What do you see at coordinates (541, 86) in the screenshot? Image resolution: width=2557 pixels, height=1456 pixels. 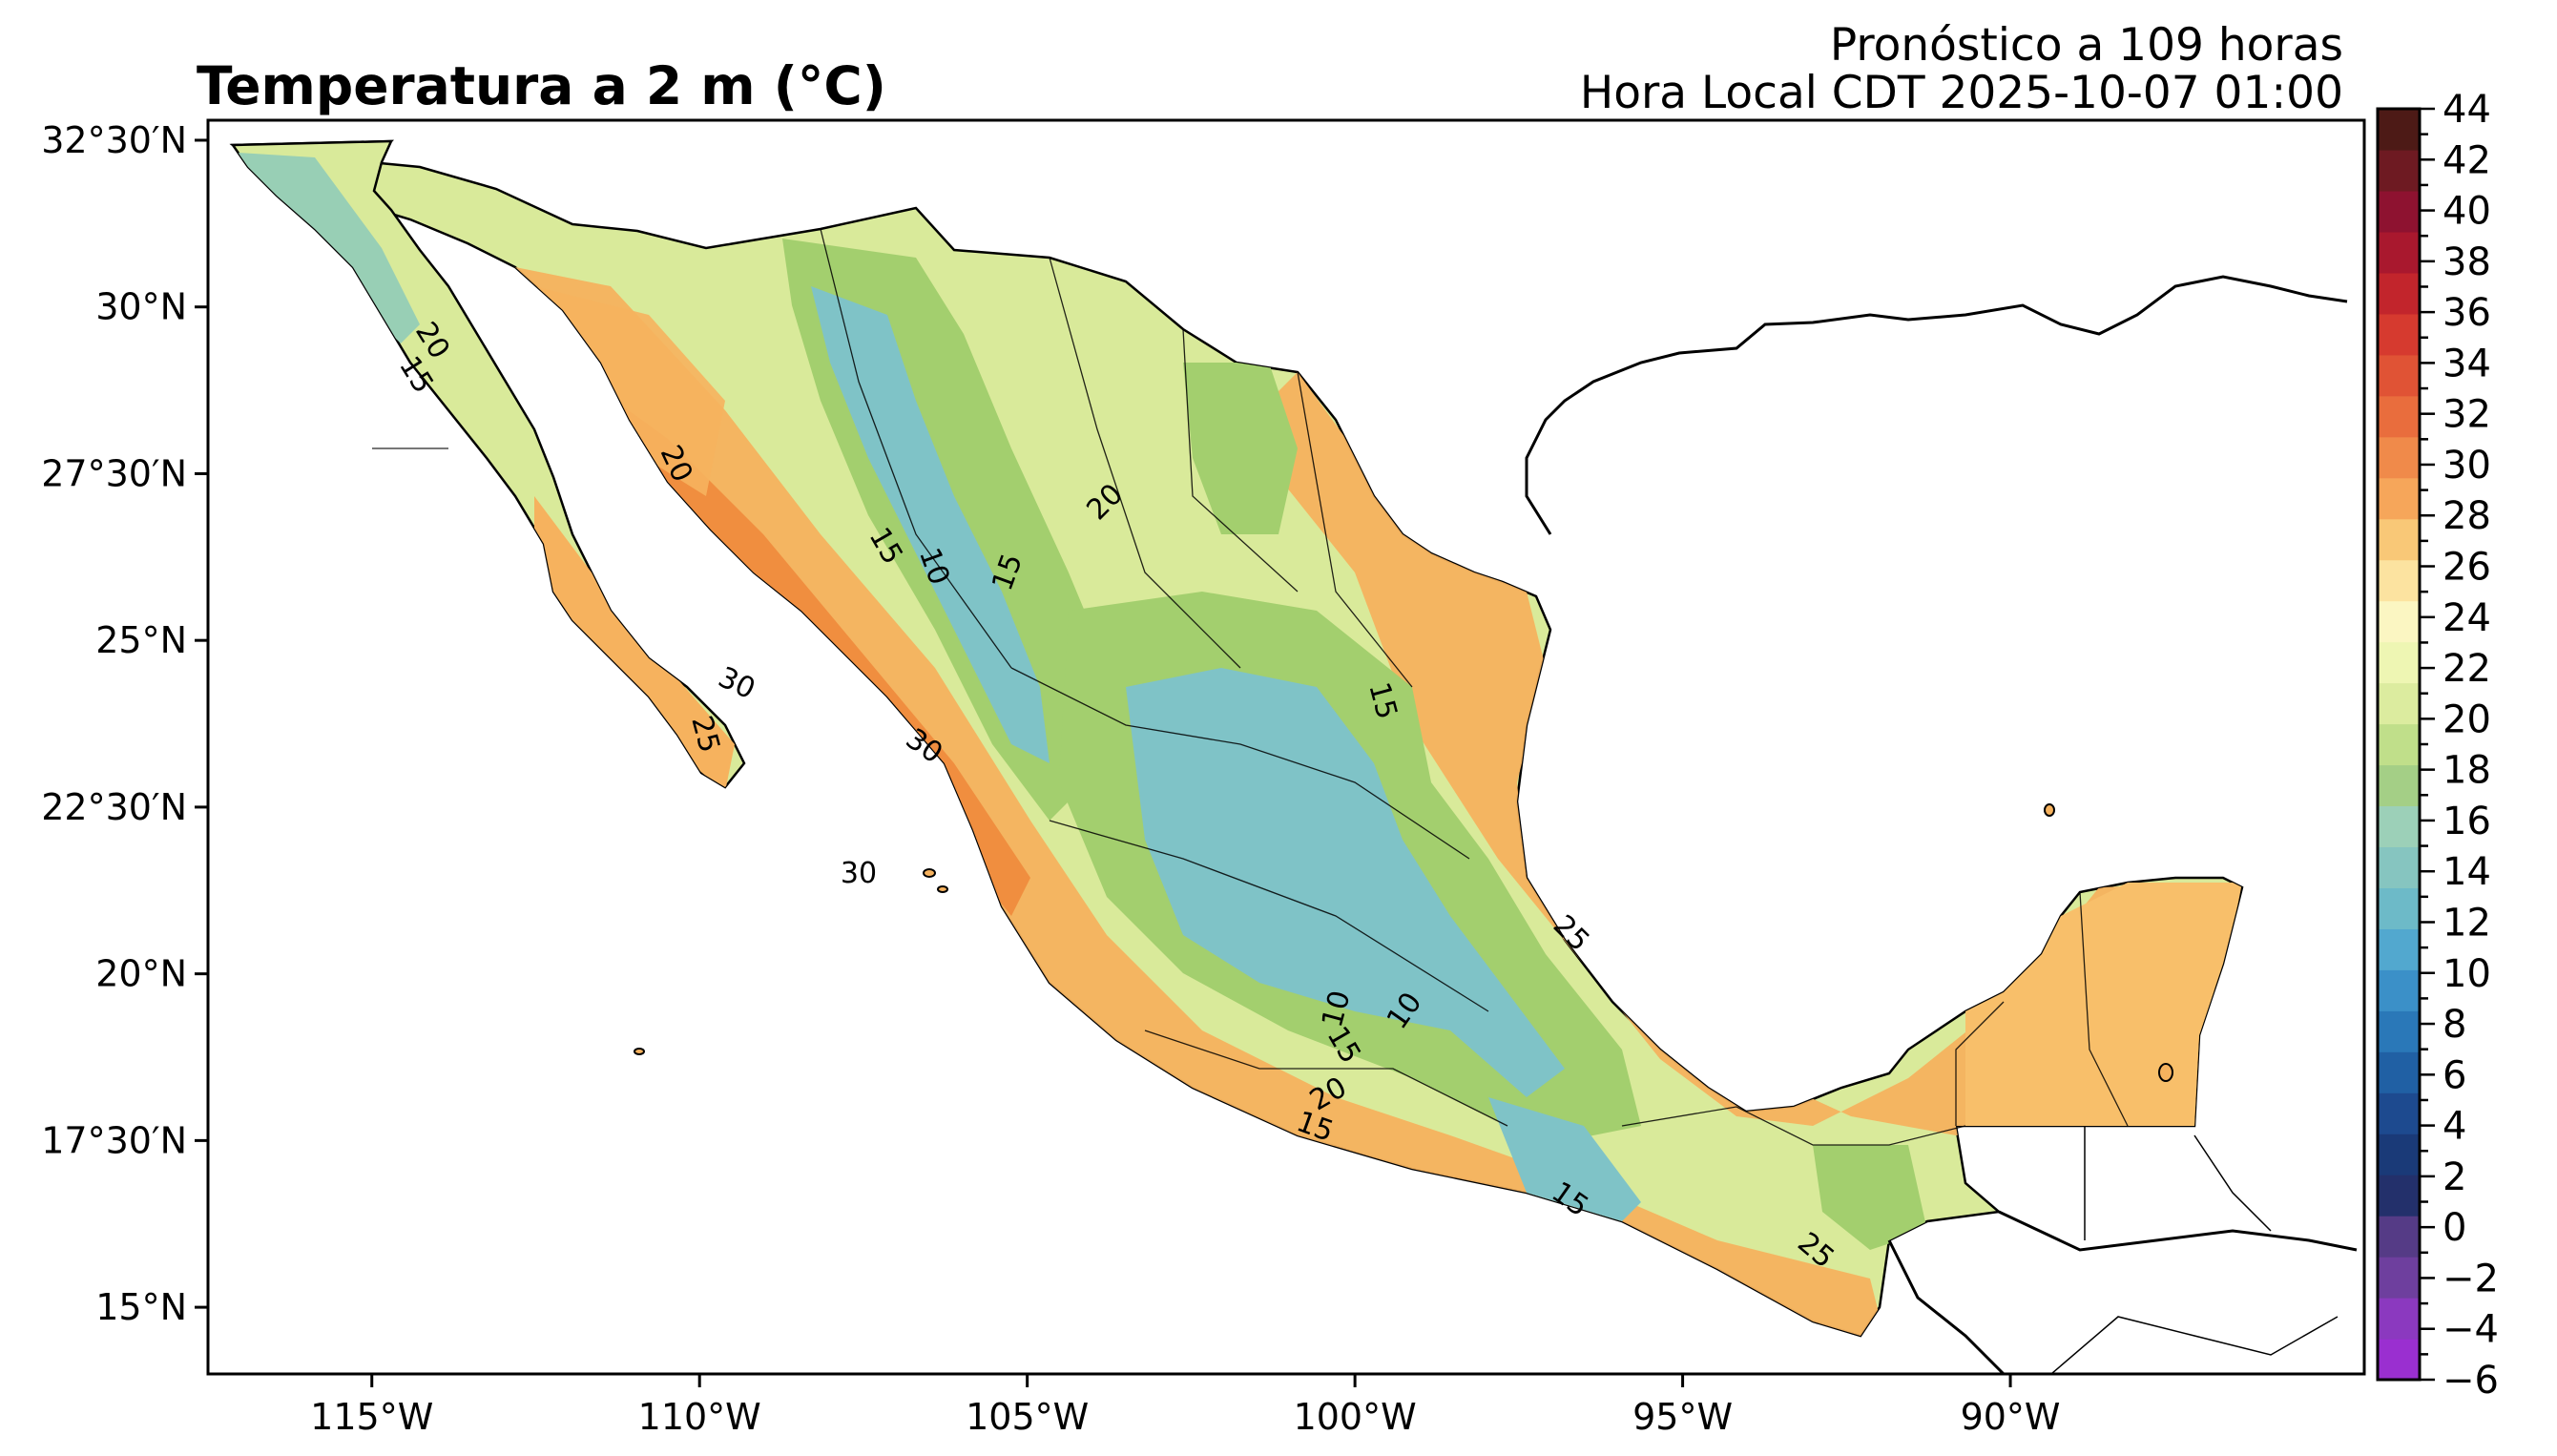 I see `chart-title: Temperatura a 2 m (°C)` at bounding box center [541, 86].